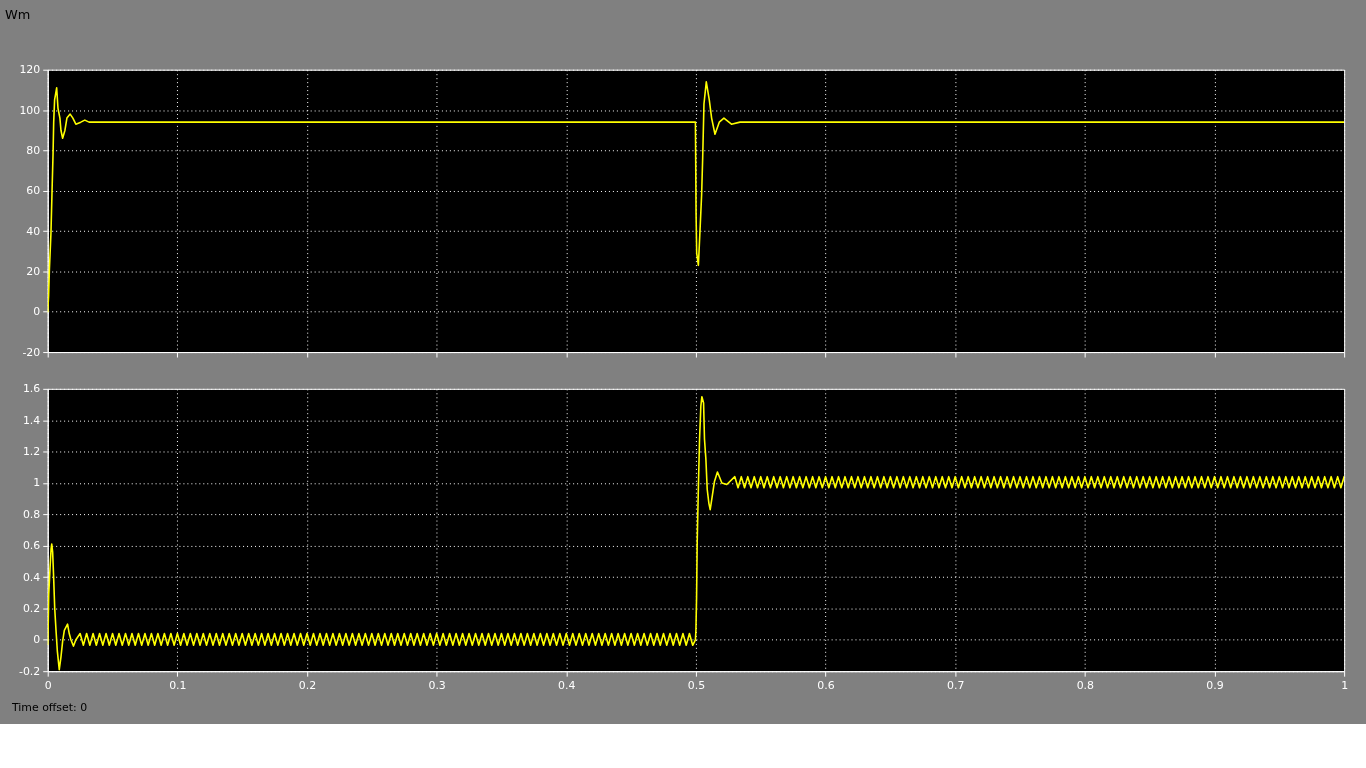  Describe the element at coordinates (30, 70) in the screenshot. I see `y-tick-label: 120` at that location.